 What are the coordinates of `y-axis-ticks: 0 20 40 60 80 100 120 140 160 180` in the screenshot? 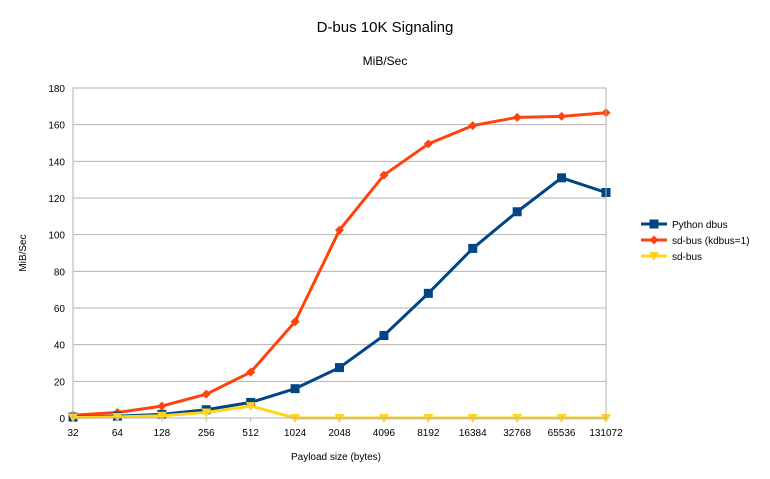 It's located at (56, 254).